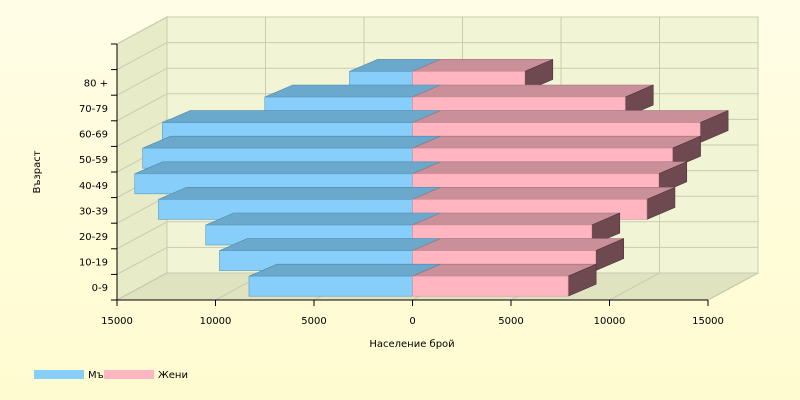 Image resolution: width=800 pixels, height=400 pixels. I want to click on y-tick-label: 50-59, so click(93, 160).